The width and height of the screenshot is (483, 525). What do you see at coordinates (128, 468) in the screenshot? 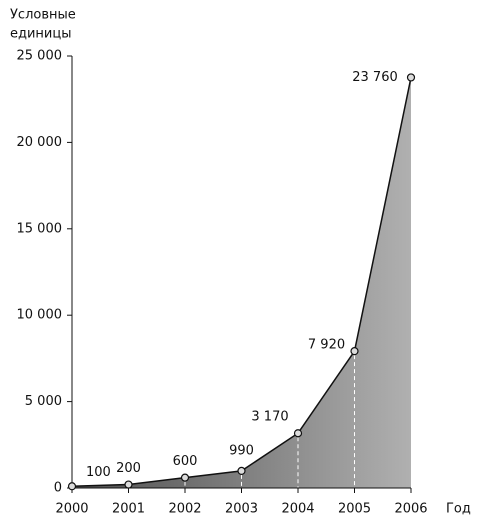
I see `value-label: 200` at bounding box center [128, 468].